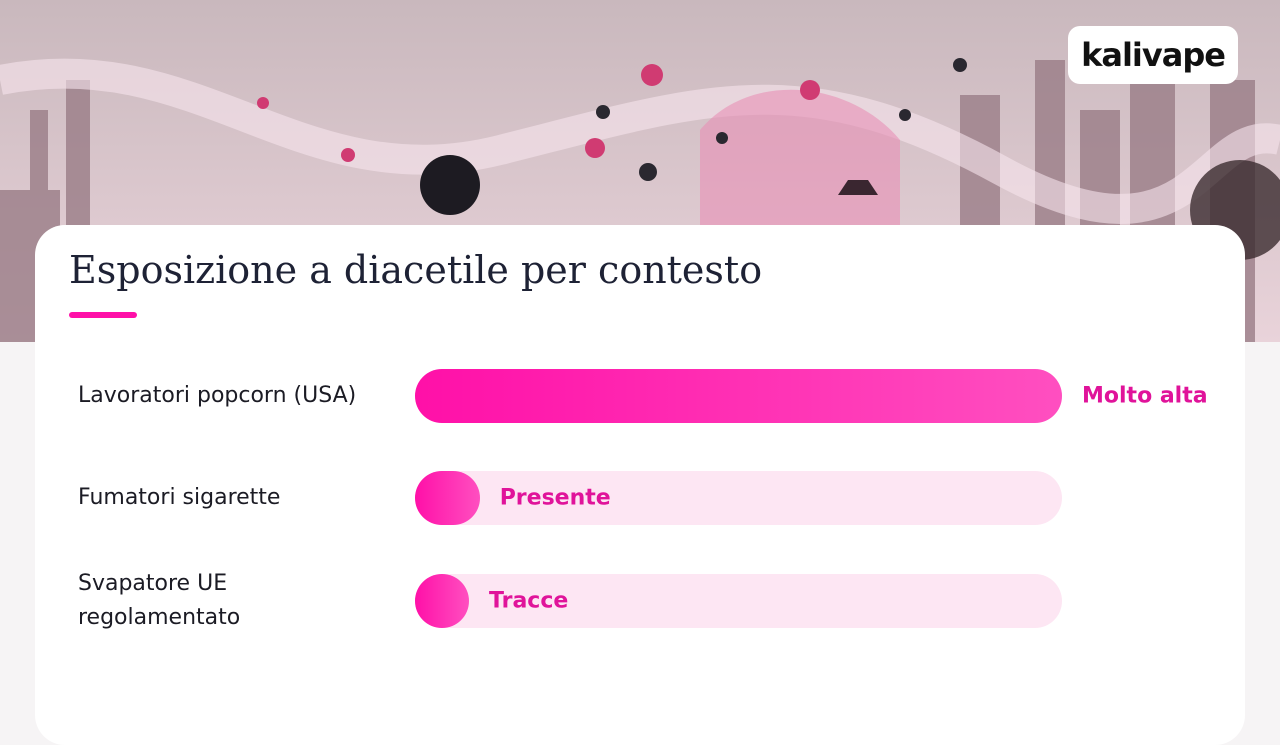 This screenshot has width=1280, height=745. Describe the element at coordinates (555, 498) in the screenshot. I see `value-label: Presente` at that location.